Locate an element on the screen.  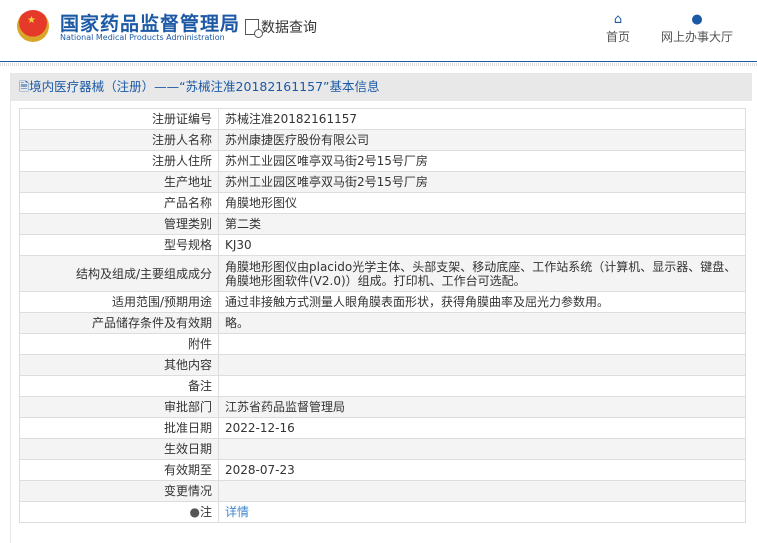
table-row: 生产地址 苏州工业园区唯亭双马街2号15号厂房 is located at coordinates (382, 182).